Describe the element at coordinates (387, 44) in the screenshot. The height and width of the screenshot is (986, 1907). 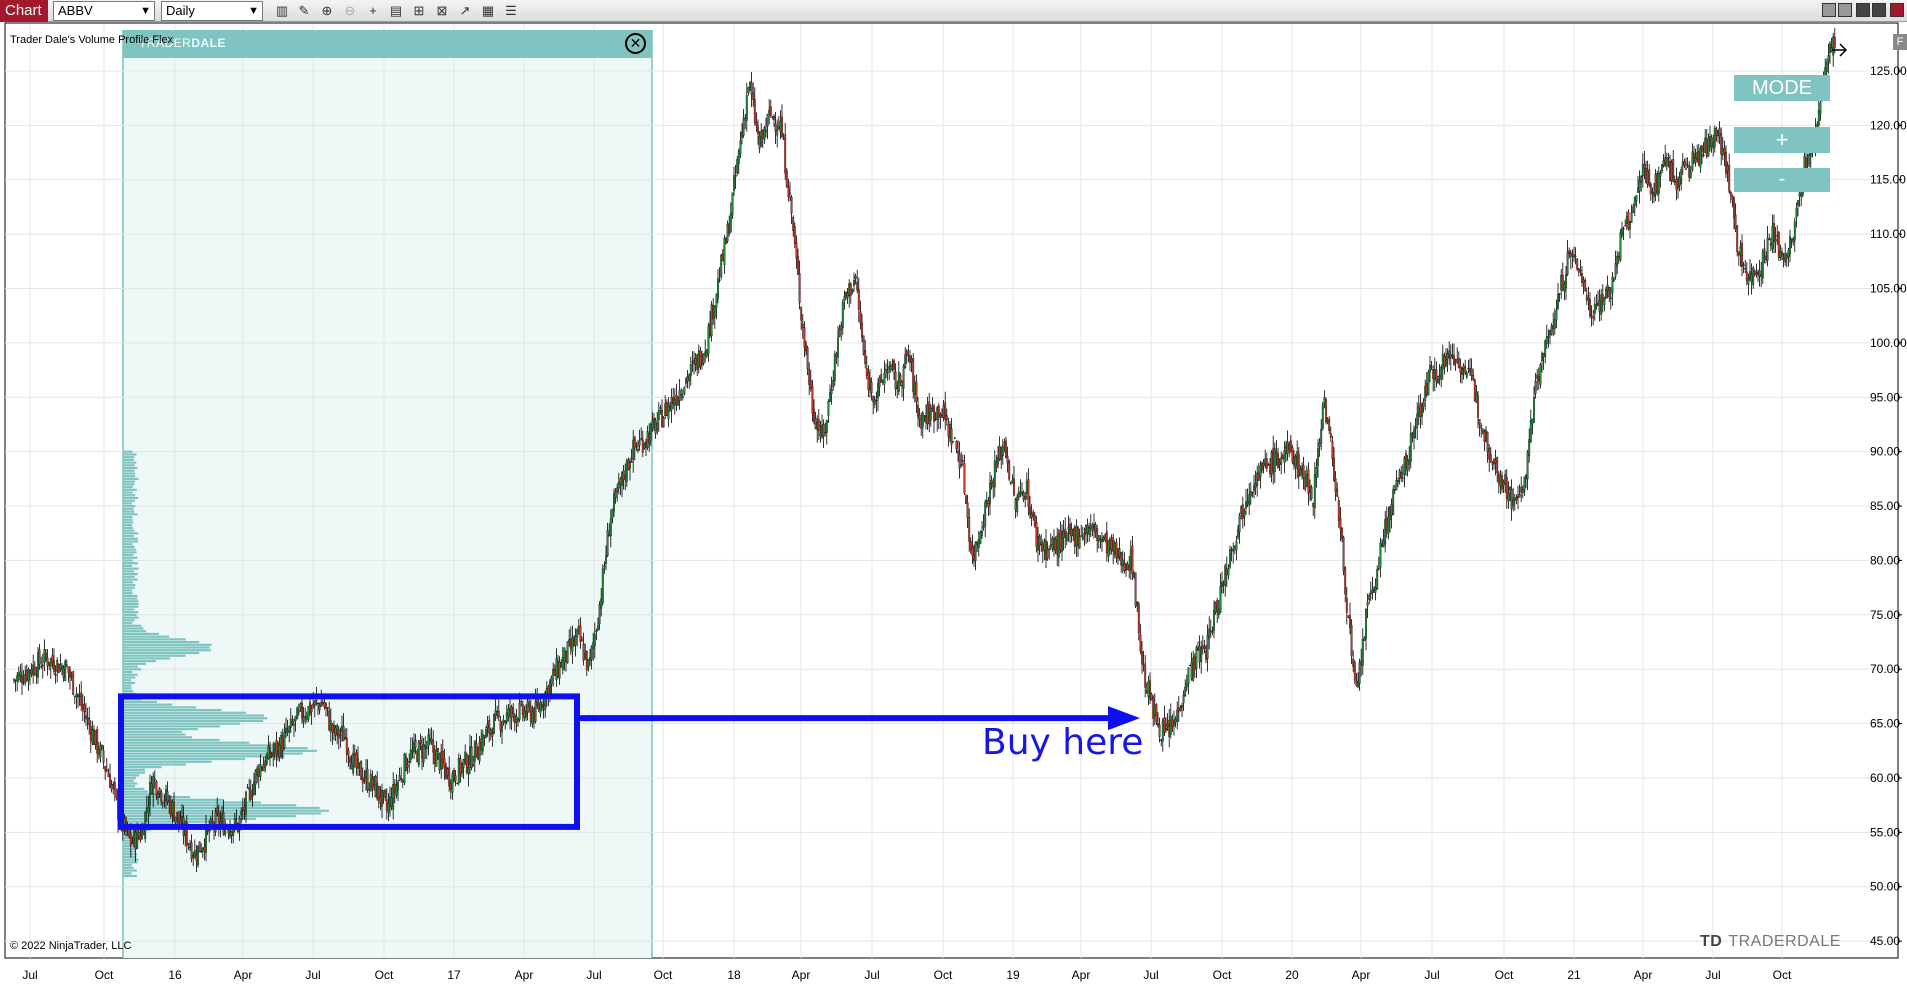
I see `volume-profile-panel-header: TRADERDALE ✕` at that location.